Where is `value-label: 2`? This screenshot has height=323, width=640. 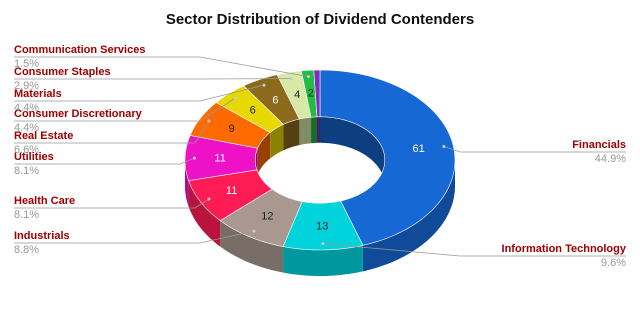
value-label: 2 is located at coordinates (311, 94).